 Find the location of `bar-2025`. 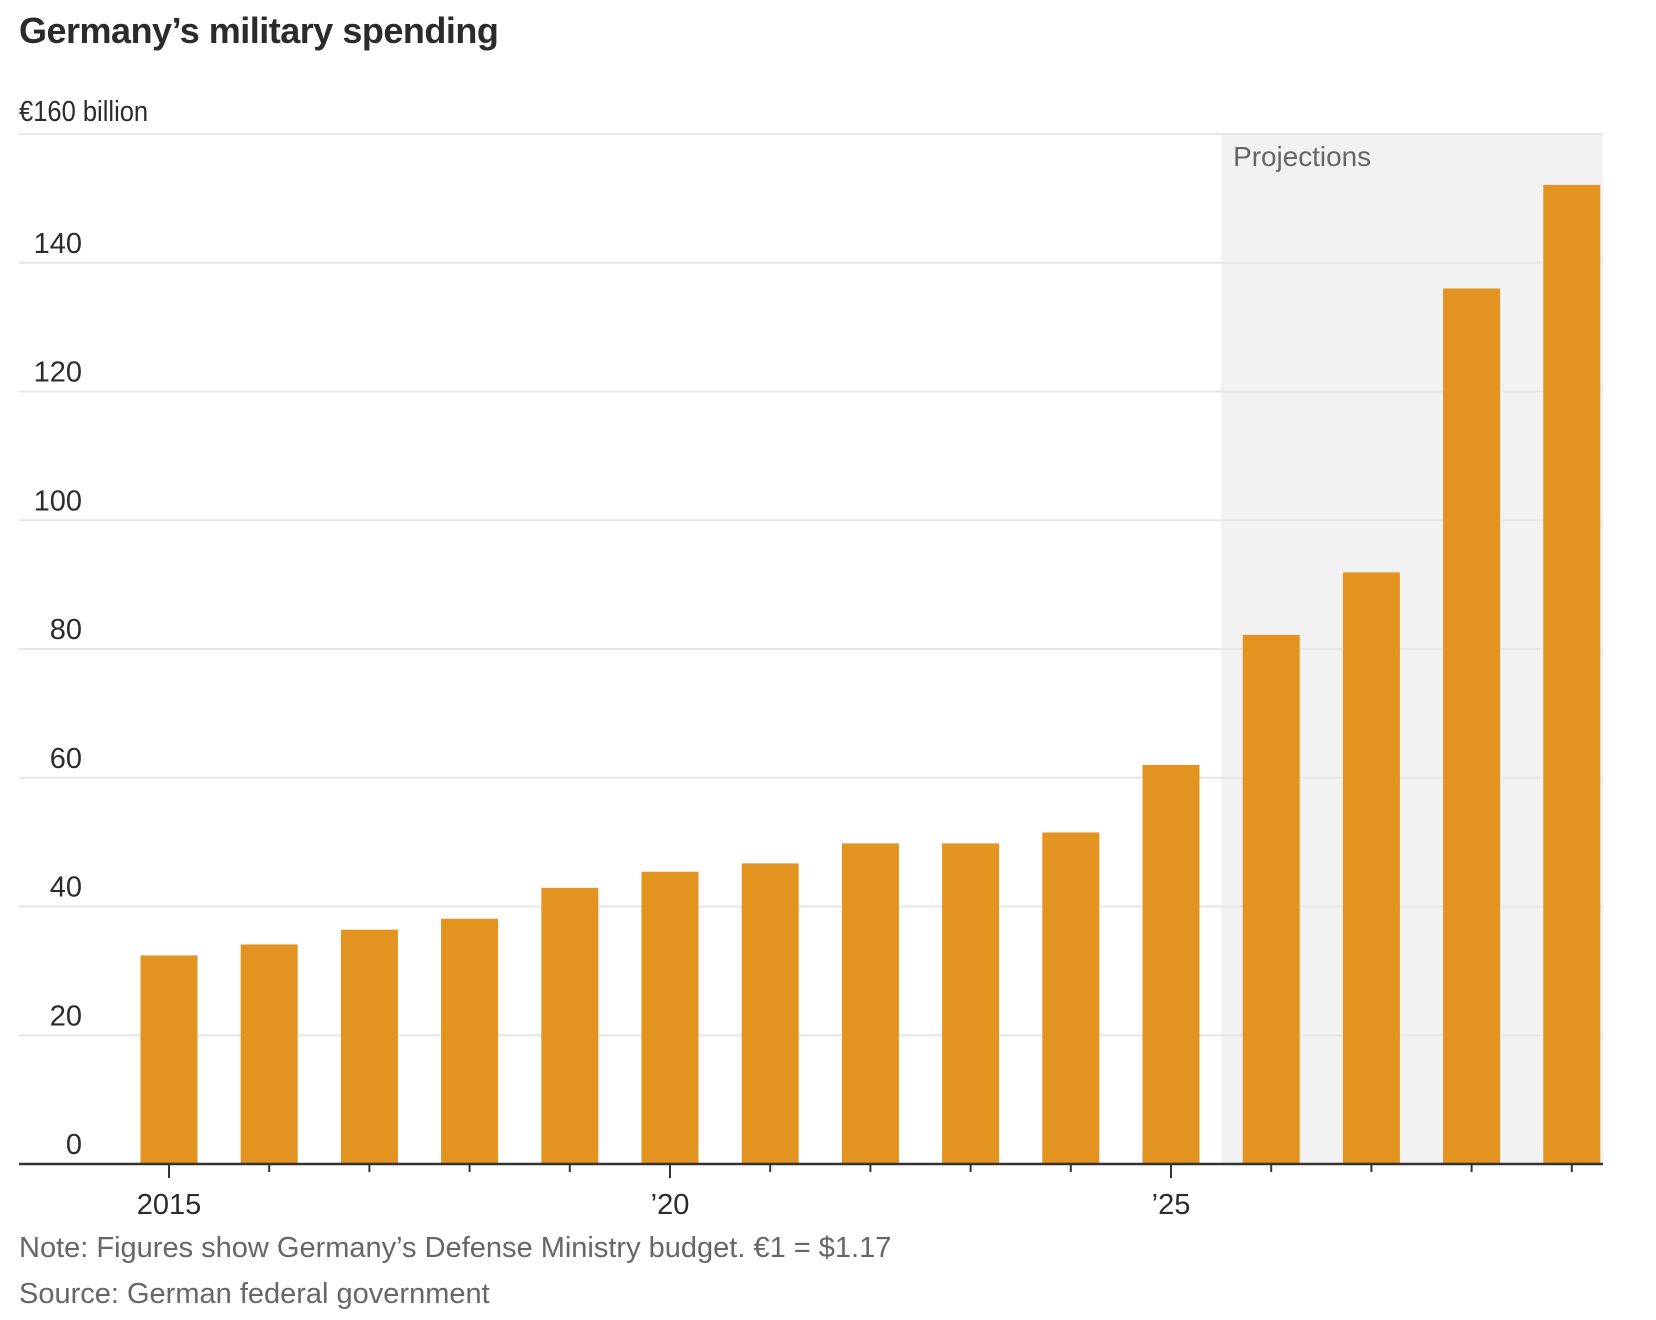

bar-2025 is located at coordinates (1171, 964).